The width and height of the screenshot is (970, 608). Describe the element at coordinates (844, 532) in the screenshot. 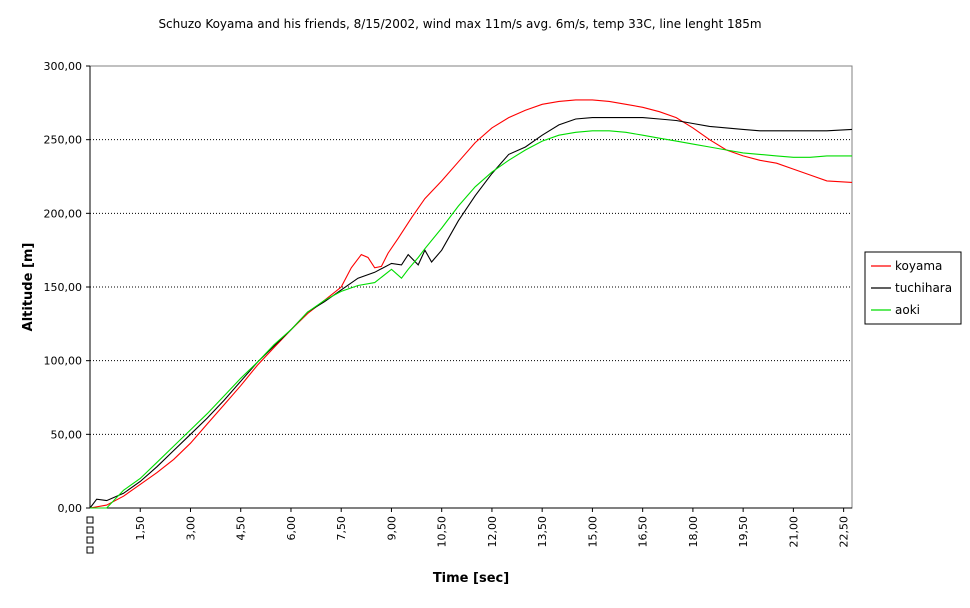

I see `x-tick-label: 22,50` at that location.